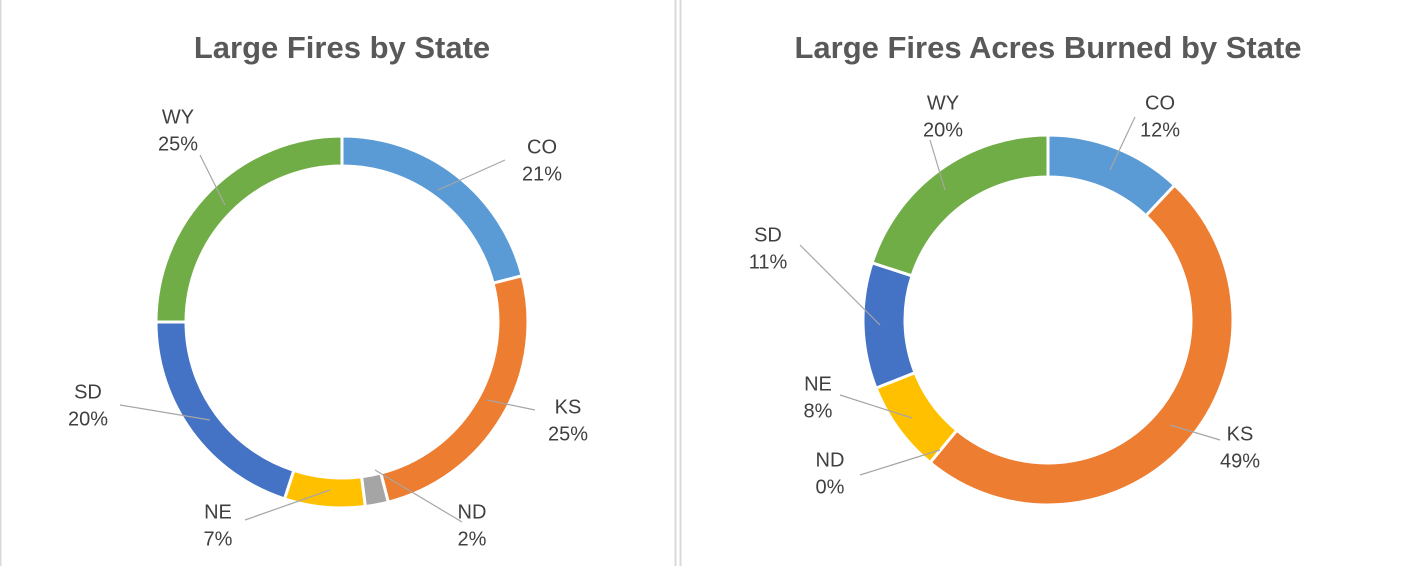 The width and height of the screenshot is (1421, 566). I want to click on chart-title: Large Fires Acres Burned by State, so click(1047, 47).